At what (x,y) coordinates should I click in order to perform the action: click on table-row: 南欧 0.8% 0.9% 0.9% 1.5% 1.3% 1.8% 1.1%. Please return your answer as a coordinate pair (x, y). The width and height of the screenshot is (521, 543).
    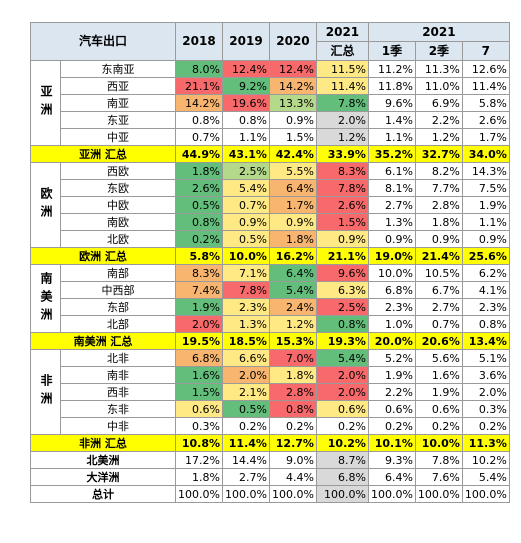
    Looking at the image, I should click on (270, 222).